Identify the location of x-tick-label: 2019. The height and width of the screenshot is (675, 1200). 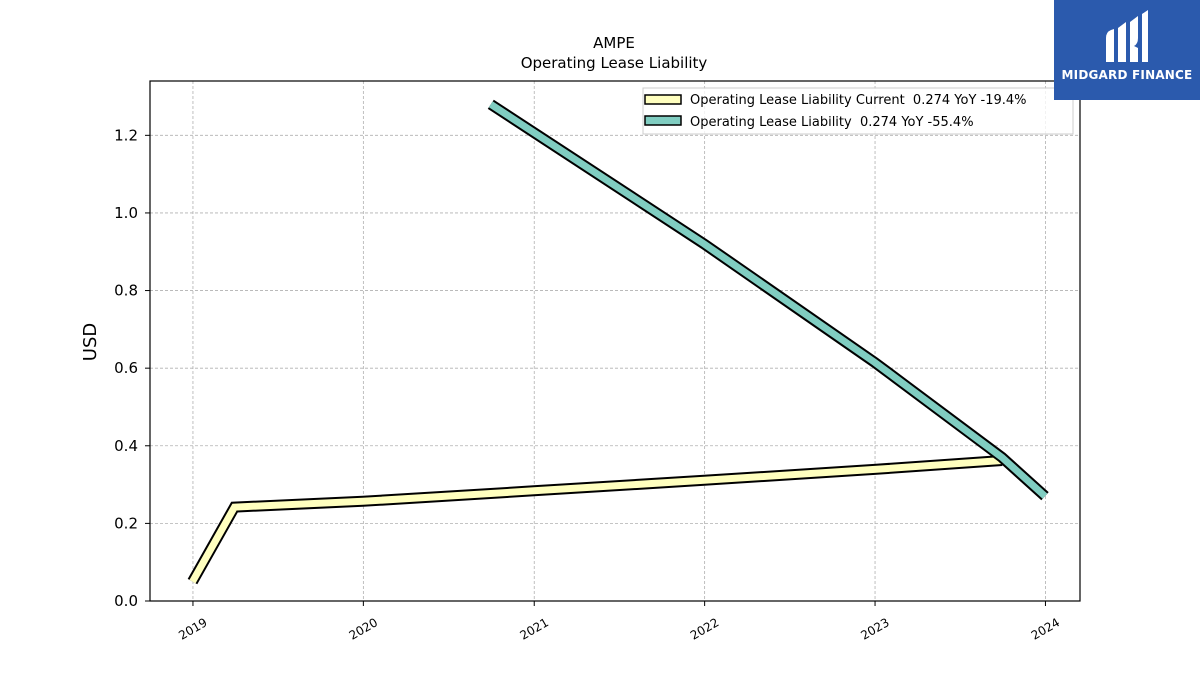
(192, 628).